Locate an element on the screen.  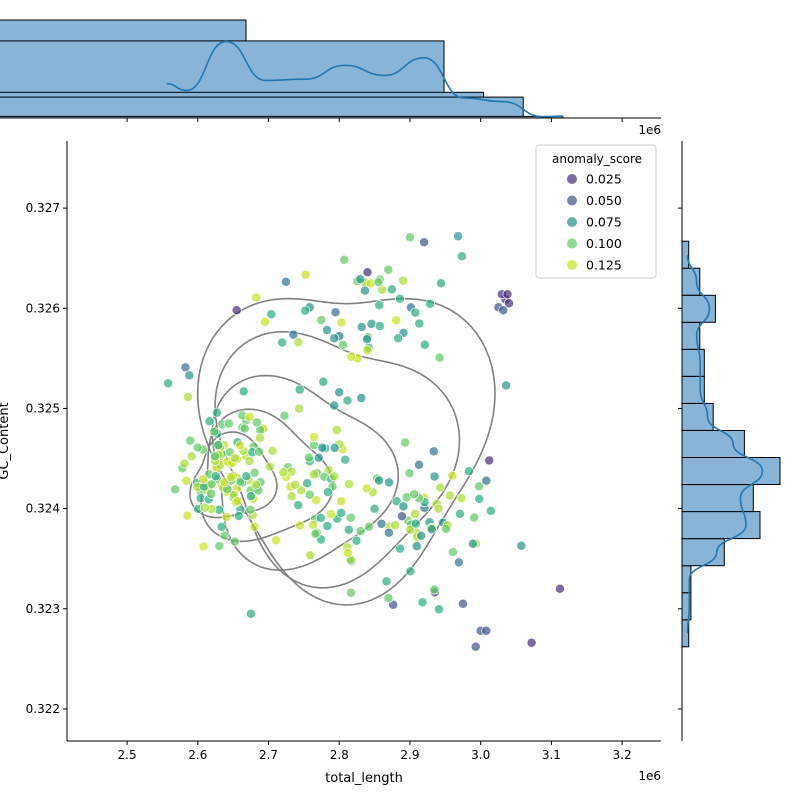
x-marginal-histogram is located at coordinates (330, 70).